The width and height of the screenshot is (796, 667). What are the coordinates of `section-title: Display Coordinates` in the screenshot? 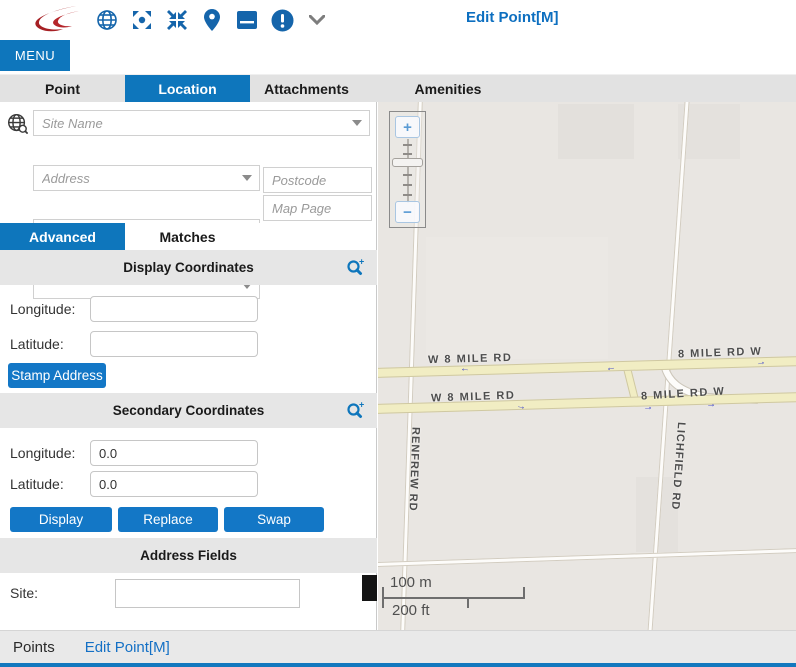 It's located at (188, 267).